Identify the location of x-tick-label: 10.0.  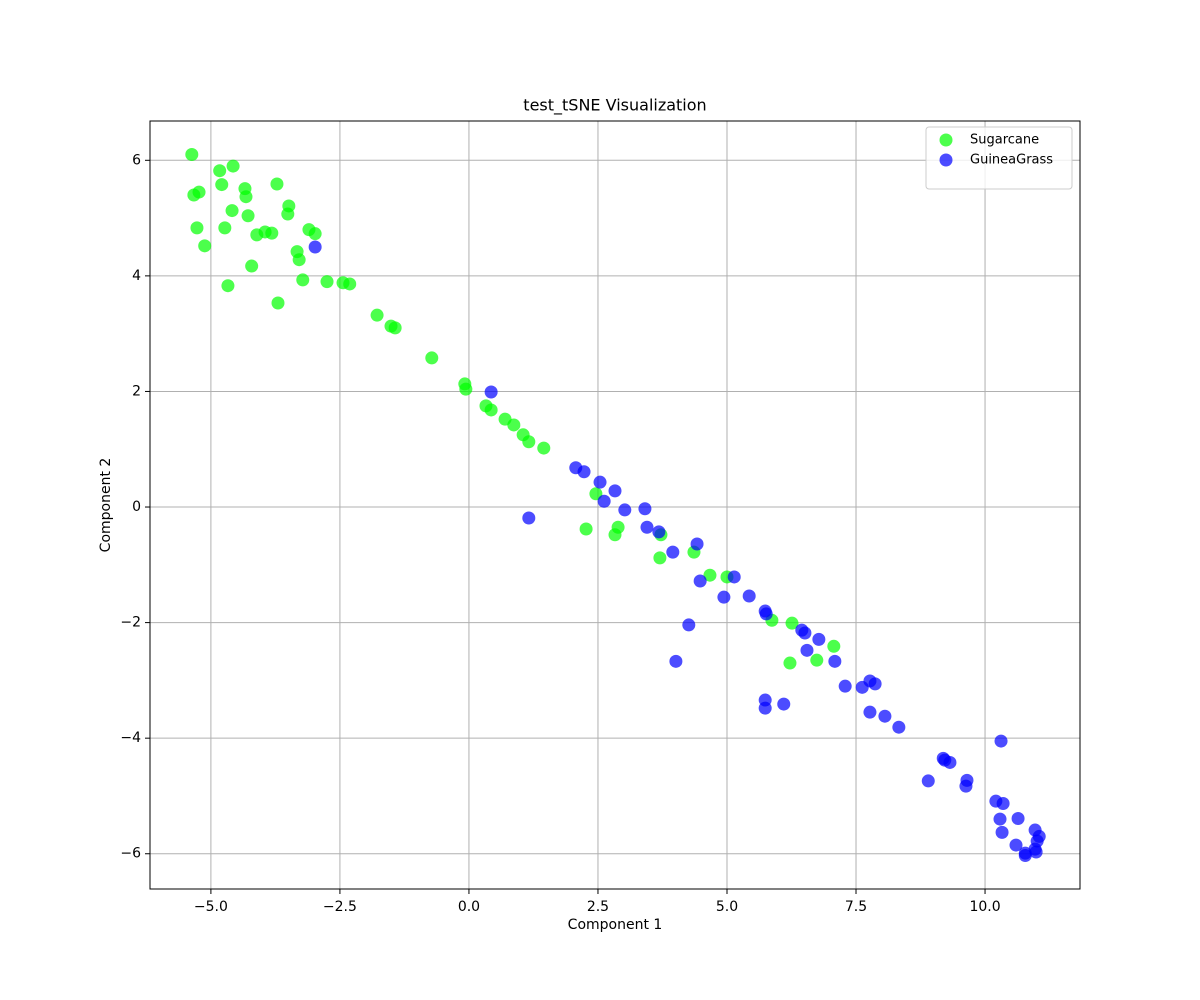
(984, 907).